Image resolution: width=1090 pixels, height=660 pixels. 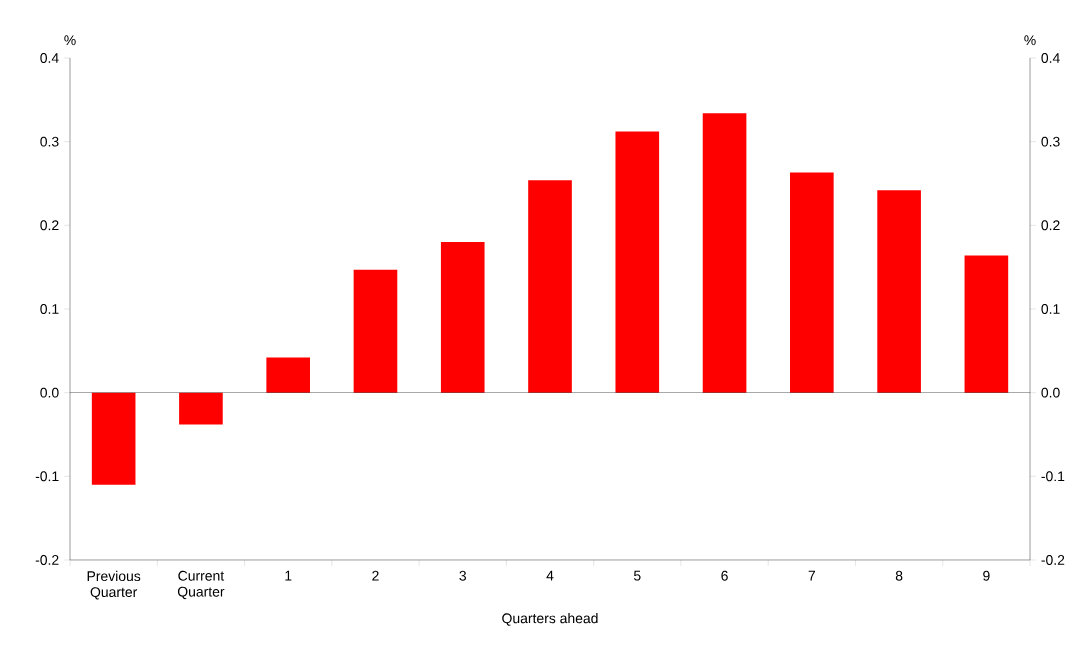 What do you see at coordinates (47, 560) in the screenshot?
I see `y2-tick-label: -0.2` at bounding box center [47, 560].